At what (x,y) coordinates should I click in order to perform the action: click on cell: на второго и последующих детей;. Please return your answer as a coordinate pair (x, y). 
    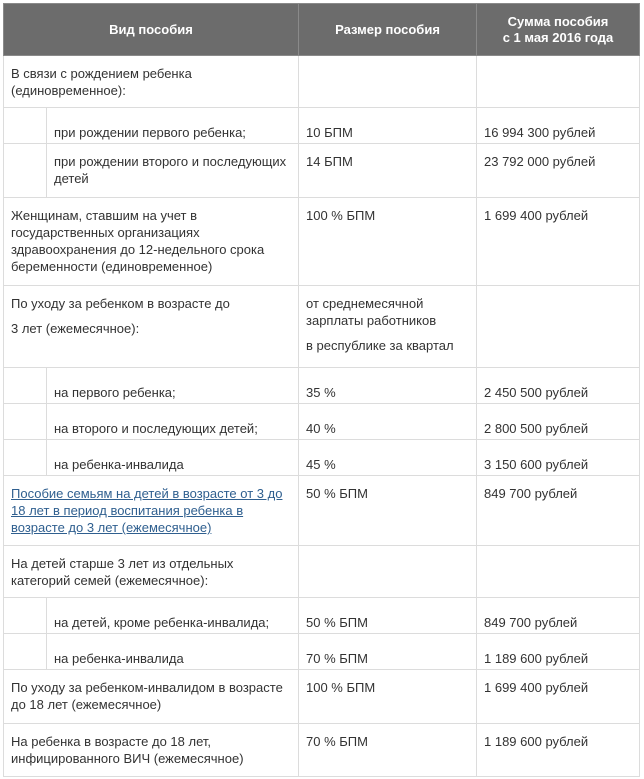
    Looking at the image, I should click on (151, 421).